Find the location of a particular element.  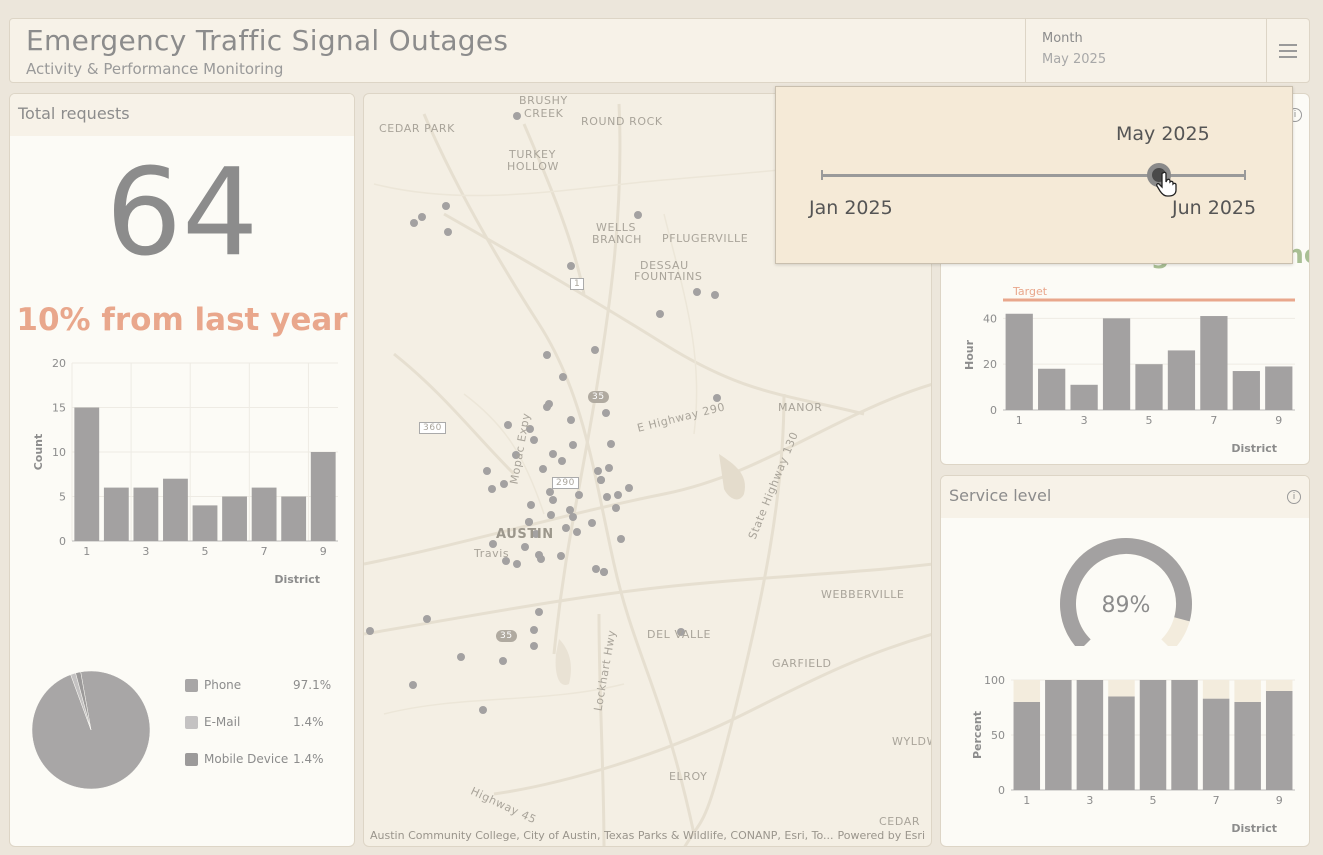

menu-icon is located at coordinates (1288, 50).